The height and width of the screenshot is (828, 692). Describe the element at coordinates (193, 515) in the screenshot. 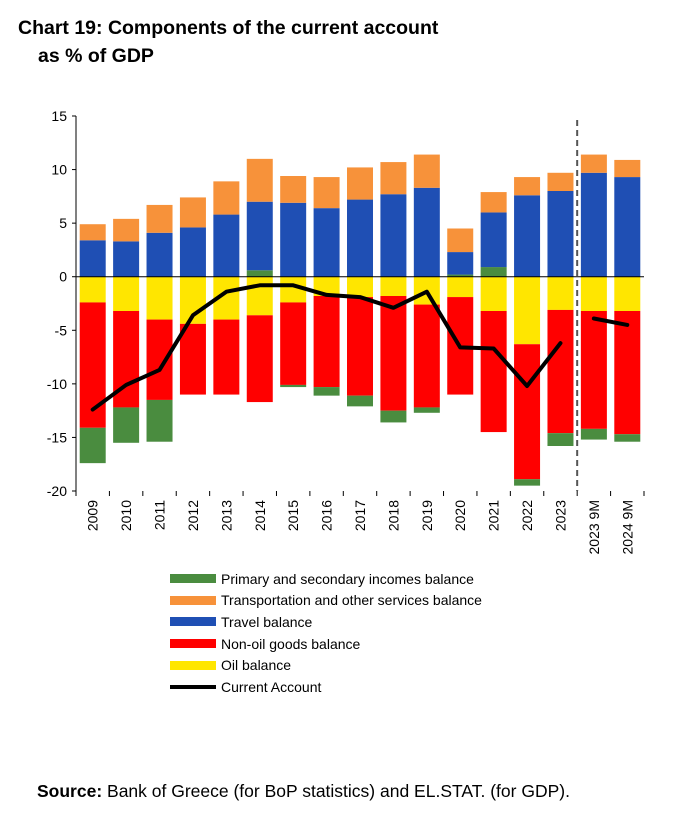

I see `x-tick-label: 2012` at that location.